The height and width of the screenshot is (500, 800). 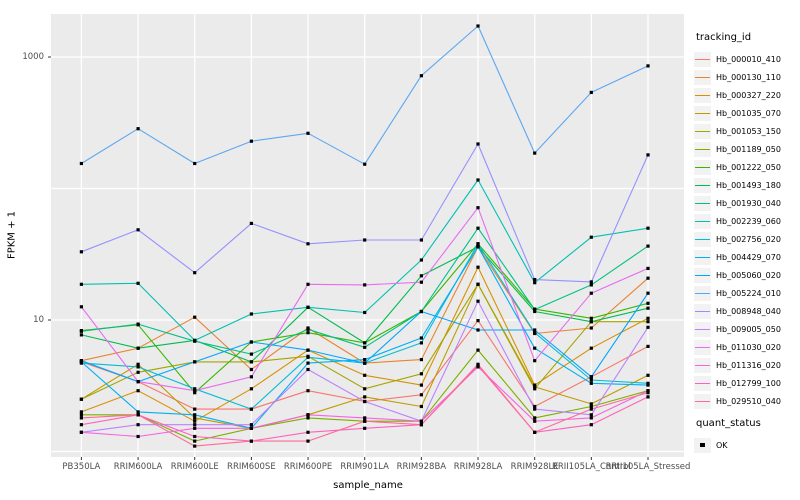 What do you see at coordinates (746, 257) in the screenshot?
I see `legend-item-Hb_004429_070: Hb_004429_070` at bounding box center [746, 257].